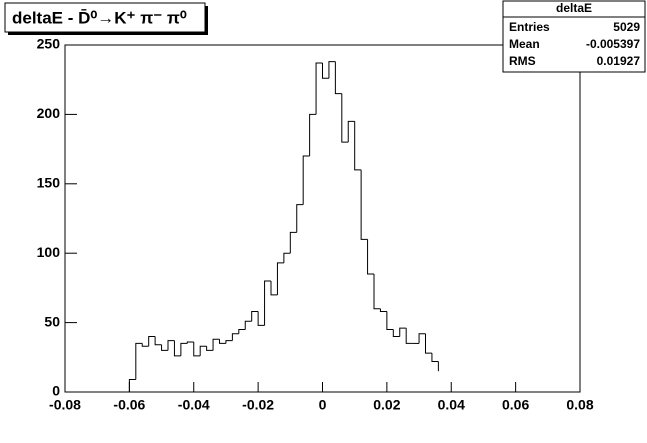 Image resolution: width=647 pixels, height=443 pixels. Describe the element at coordinates (579, 405) in the screenshot. I see `x-tick-label: 0.08` at that location.